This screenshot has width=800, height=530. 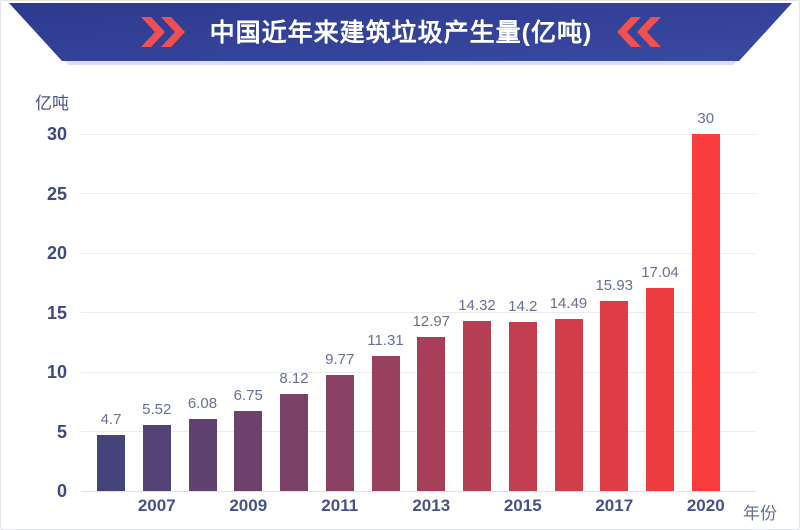 I want to click on bar-value-label: 9.77, so click(x=340, y=359).